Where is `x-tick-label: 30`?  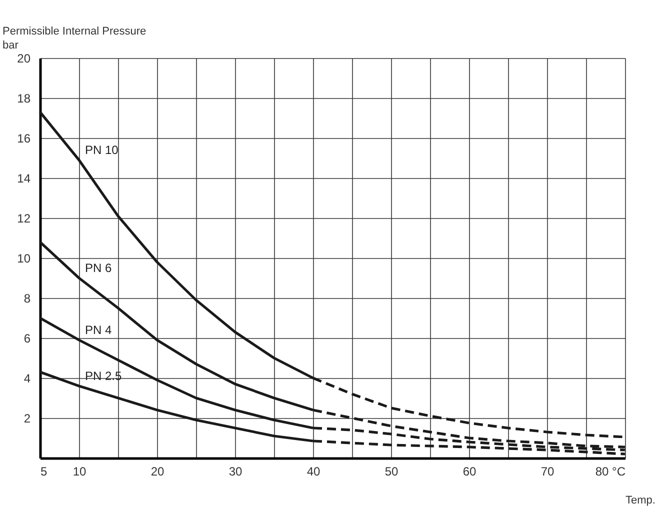 x-tick-label: 30 is located at coordinates (235, 471).